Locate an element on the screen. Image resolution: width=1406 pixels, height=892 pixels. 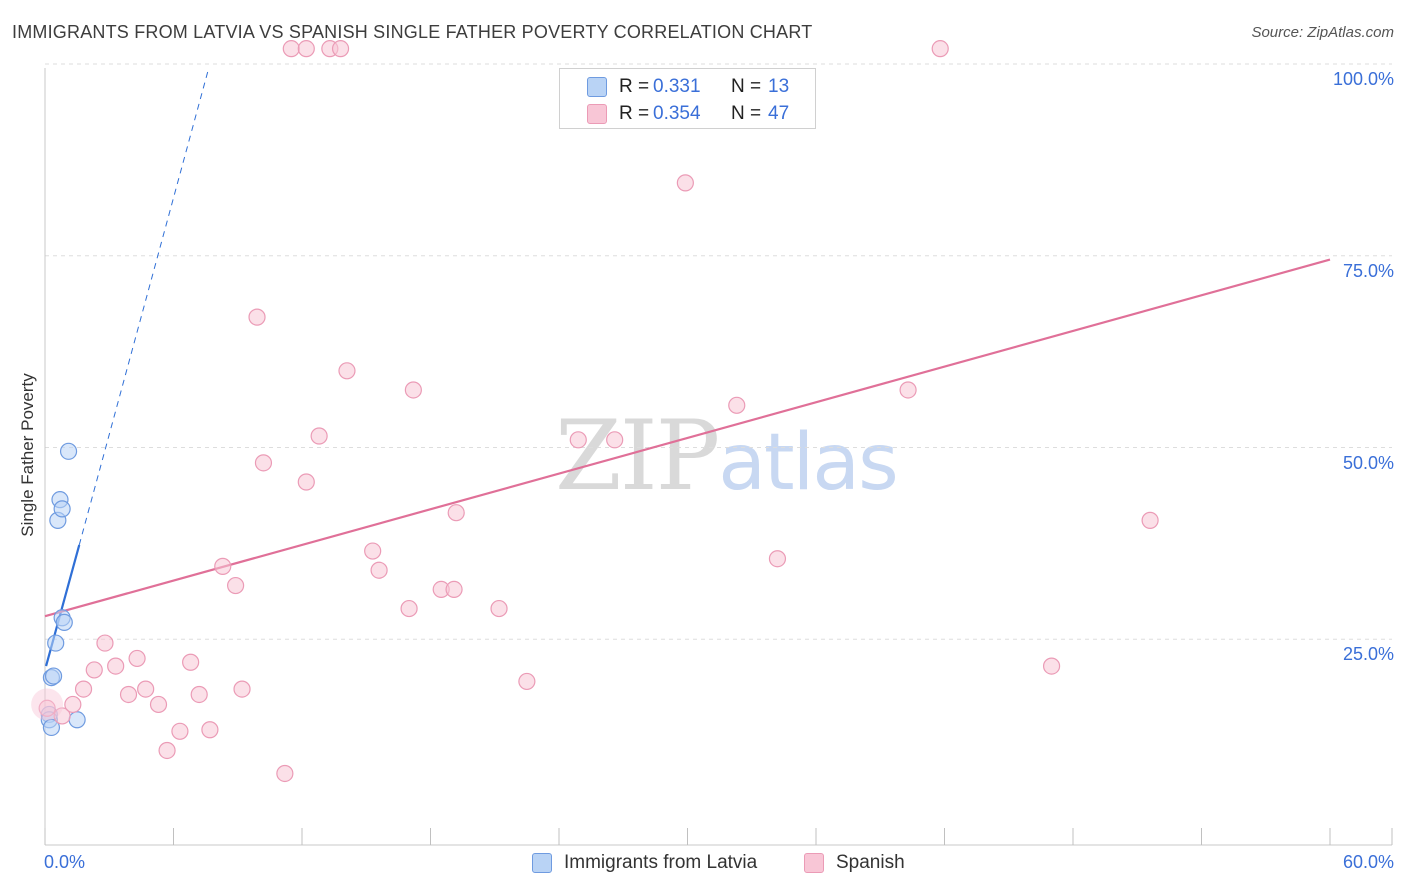
spanish-point-cluster is located at coordinates (47, 704).